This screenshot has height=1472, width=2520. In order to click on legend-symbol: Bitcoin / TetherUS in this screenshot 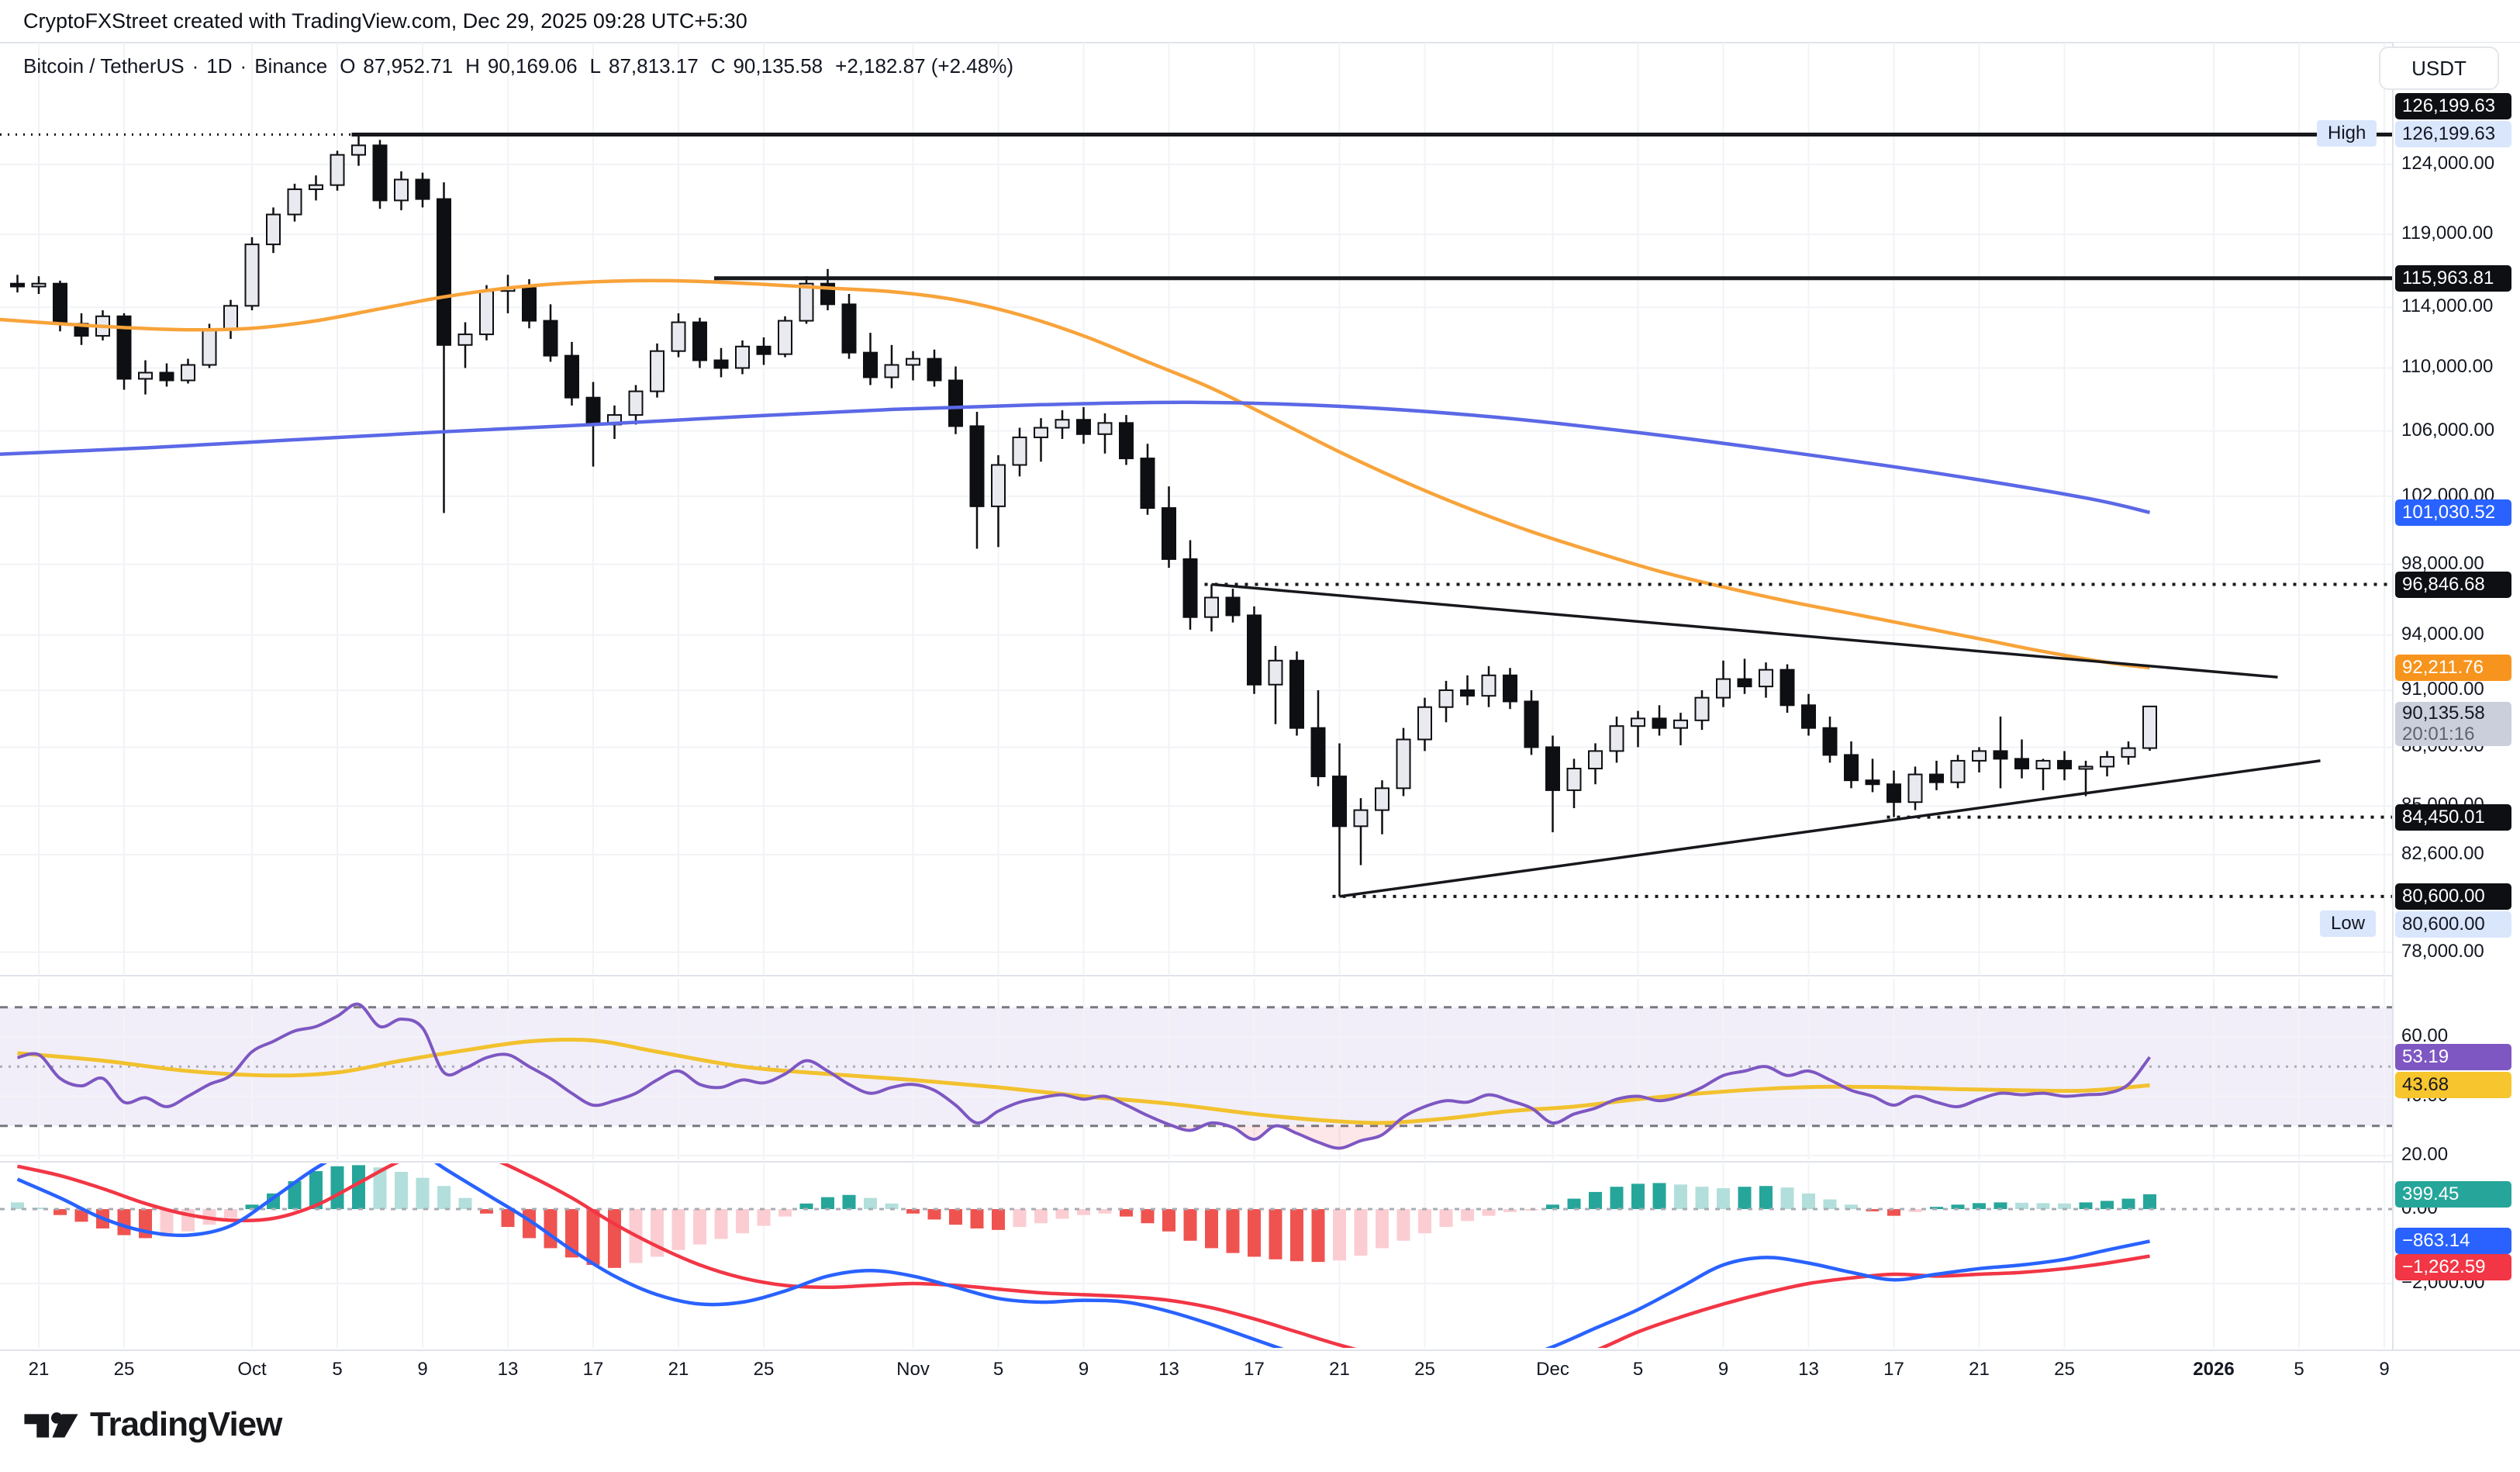, I will do `click(104, 66)`.